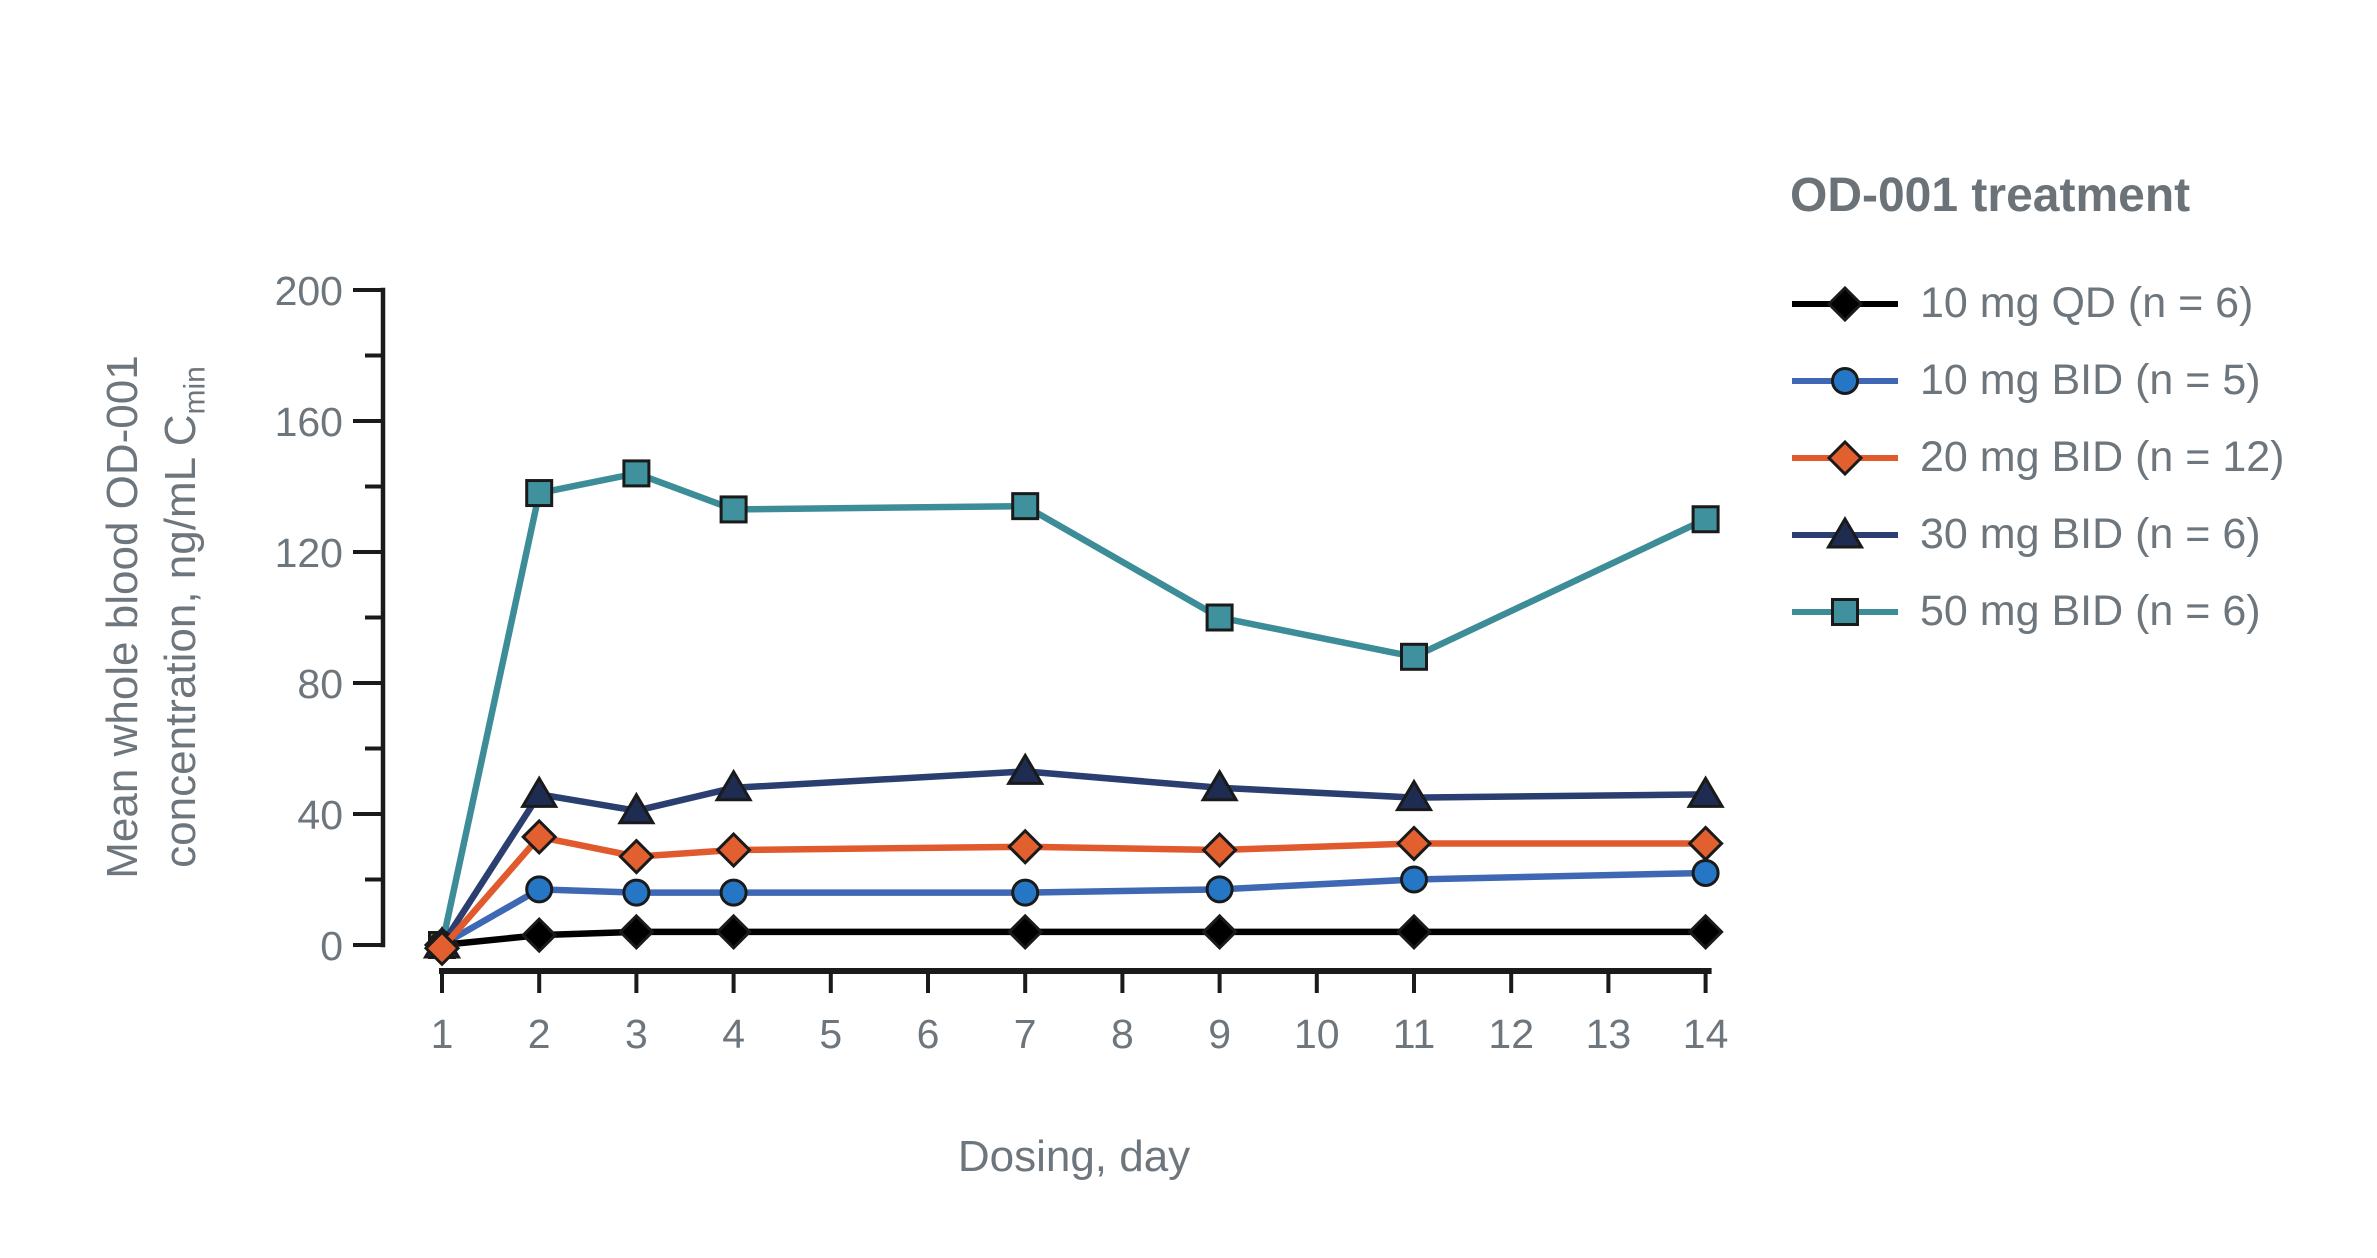  Describe the element at coordinates (309, 291) in the screenshot. I see `y-tick-label: 200` at that location.